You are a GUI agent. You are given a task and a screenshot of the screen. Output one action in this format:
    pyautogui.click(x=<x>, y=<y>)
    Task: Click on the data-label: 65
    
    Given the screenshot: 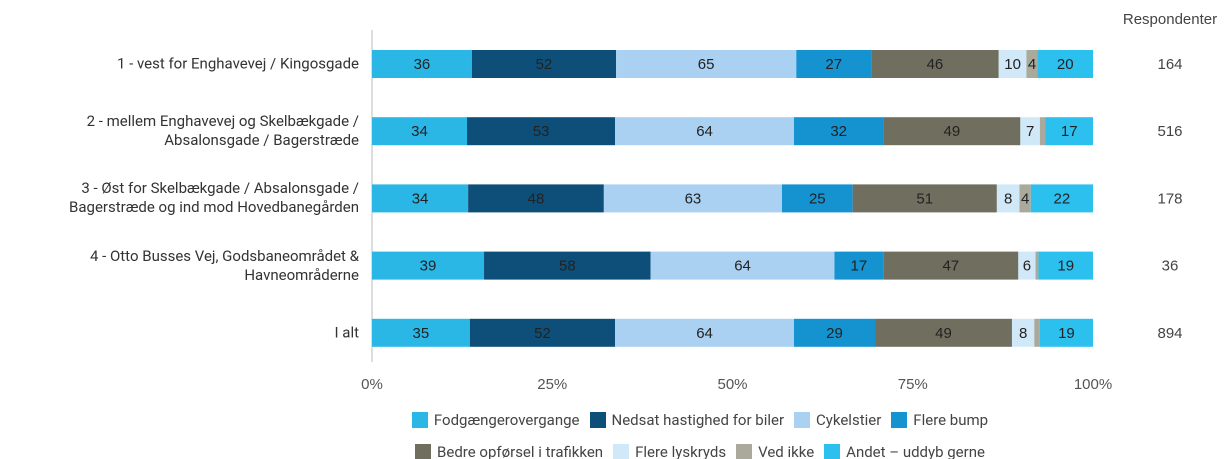 What is the action you would take?
    pyautogui.click(x=706, y=64)
    